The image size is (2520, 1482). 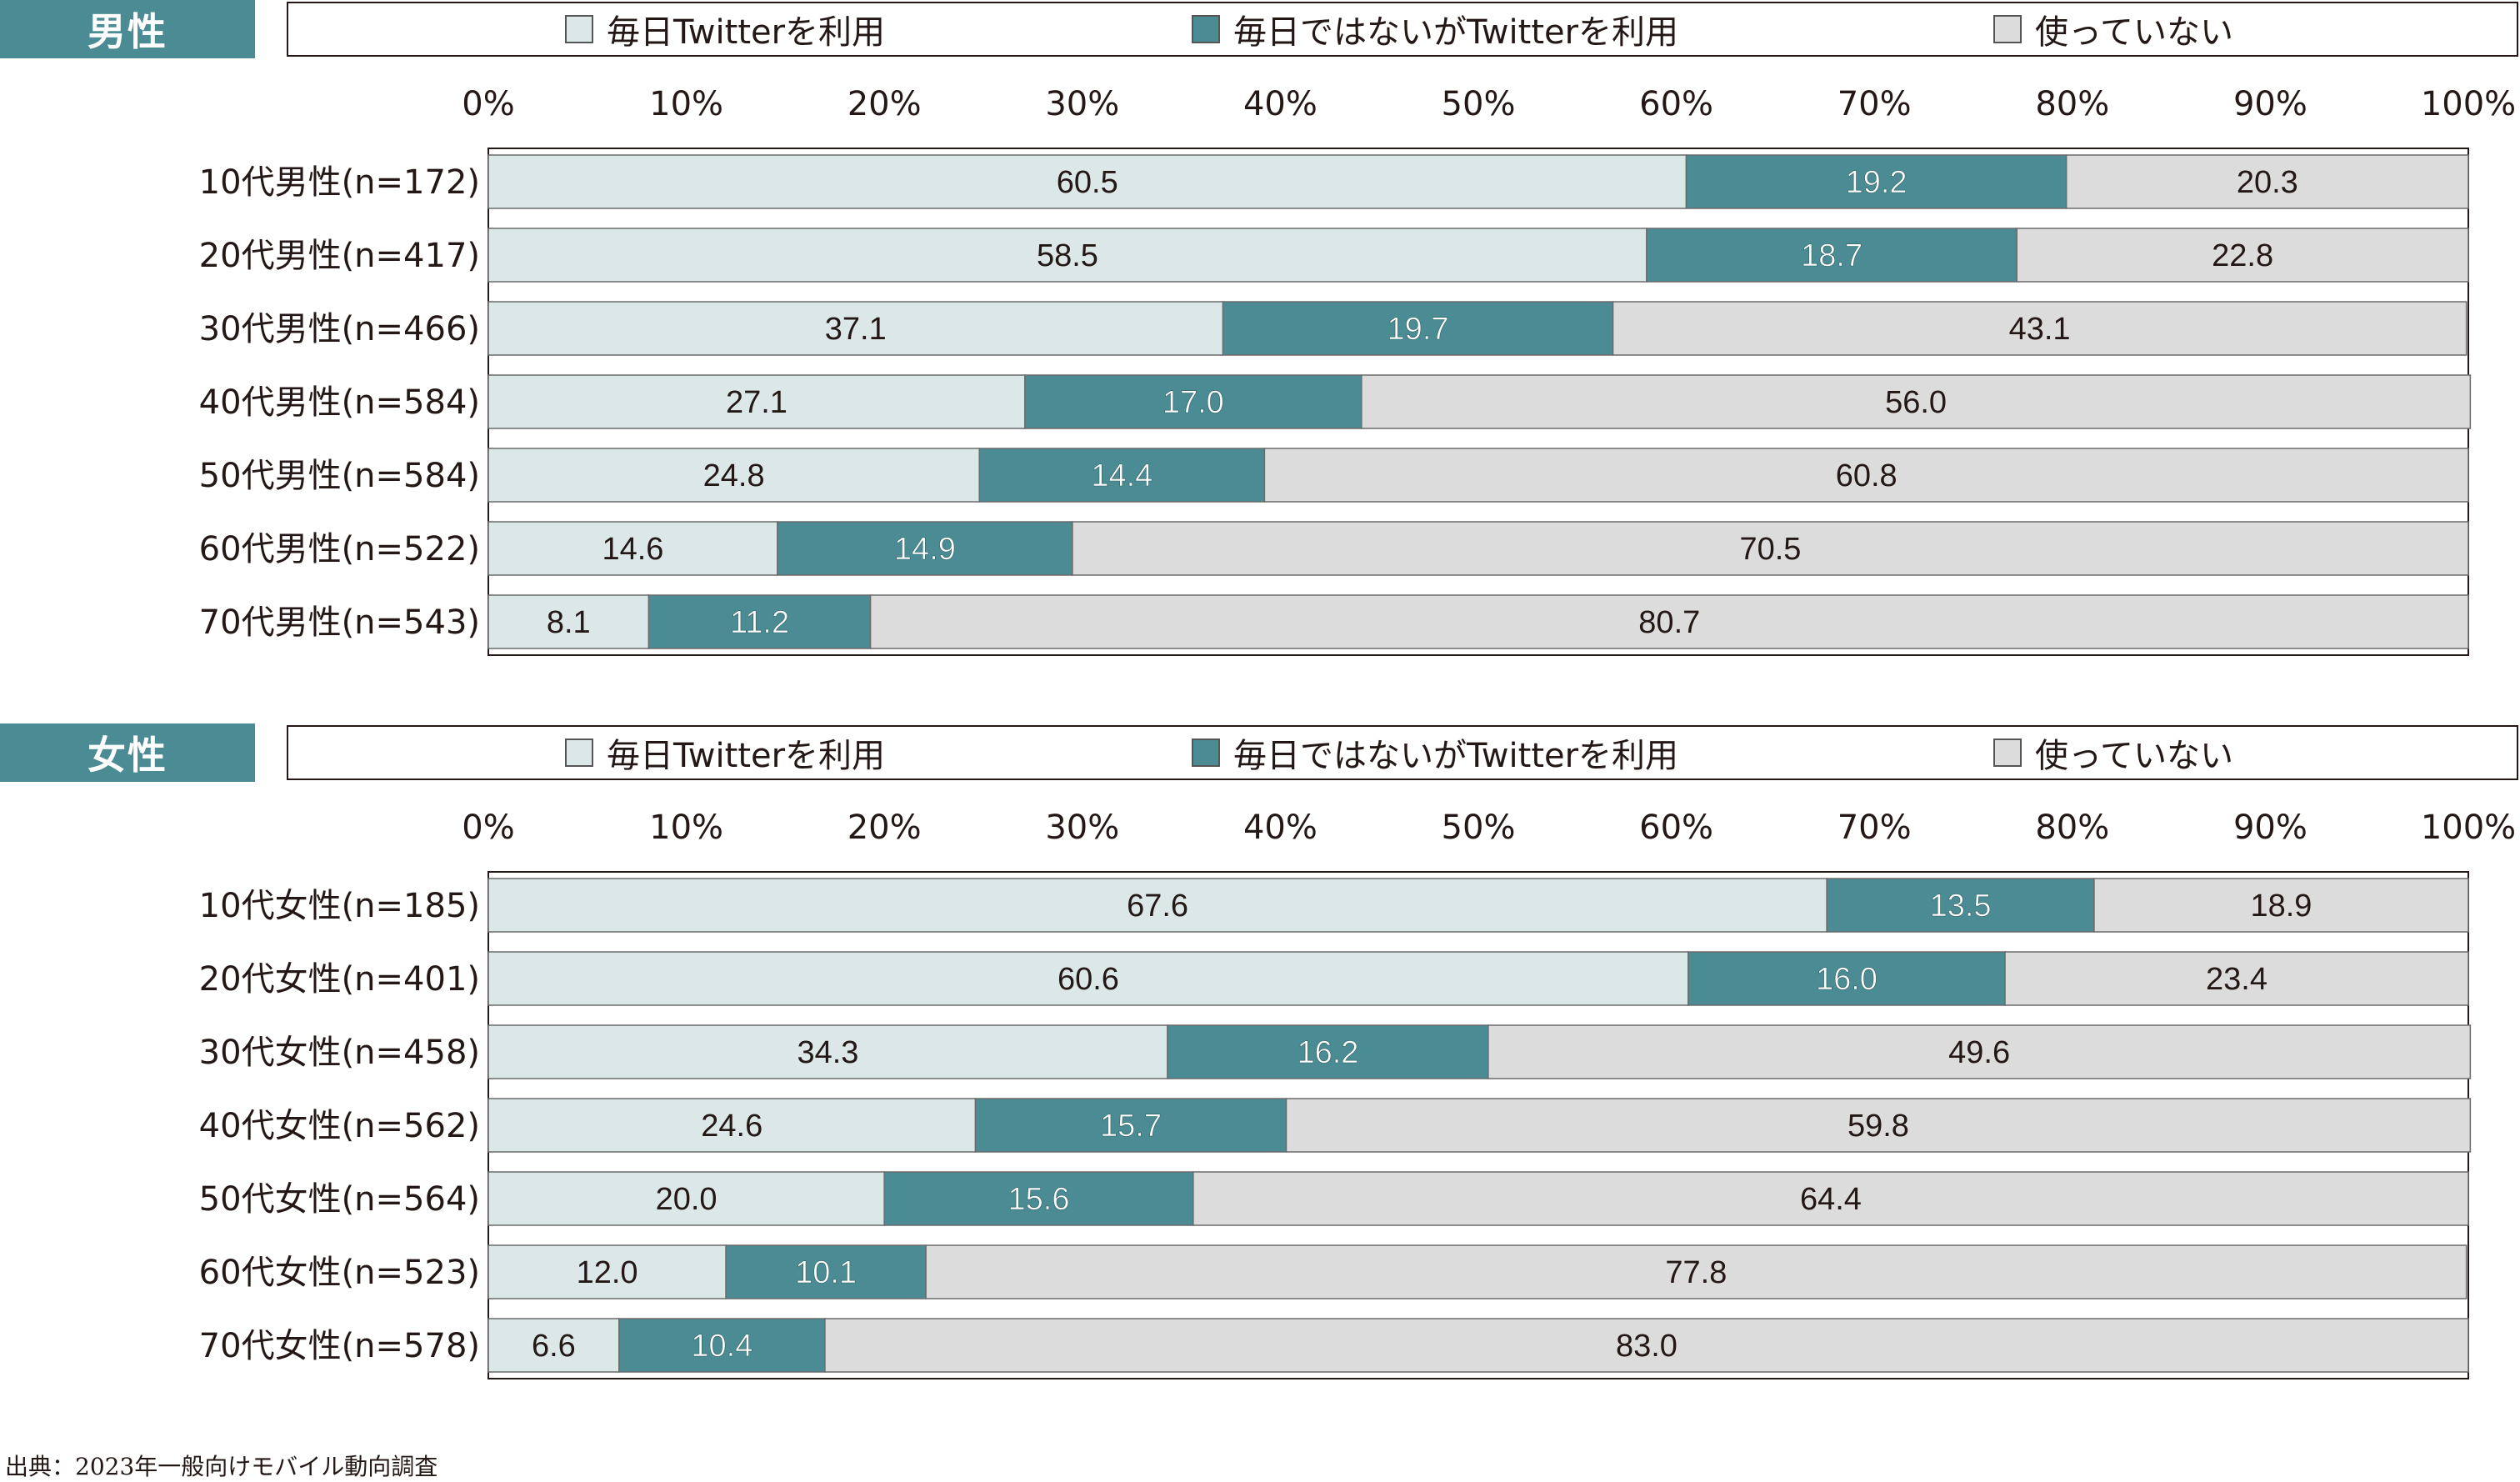 What do you see at coordinates (1696, 1273) in the screenshot?
I see `data-label-not-used: 77.8` at bounding box center [1696, 1273].